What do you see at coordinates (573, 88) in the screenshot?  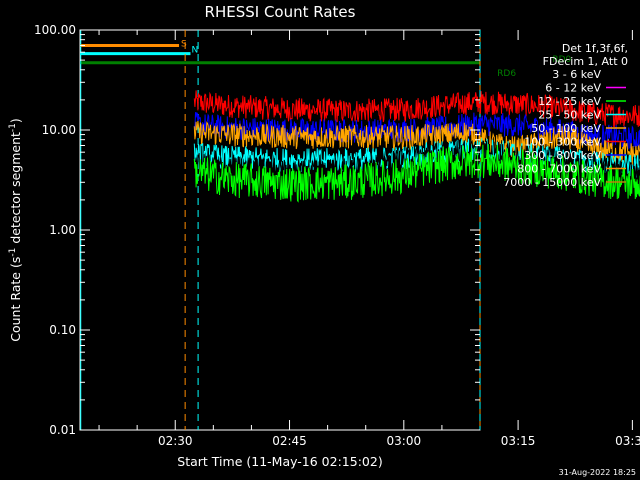 I see `legend-entry-label: 6 - 12 keV` at bounding box center [573, 88].